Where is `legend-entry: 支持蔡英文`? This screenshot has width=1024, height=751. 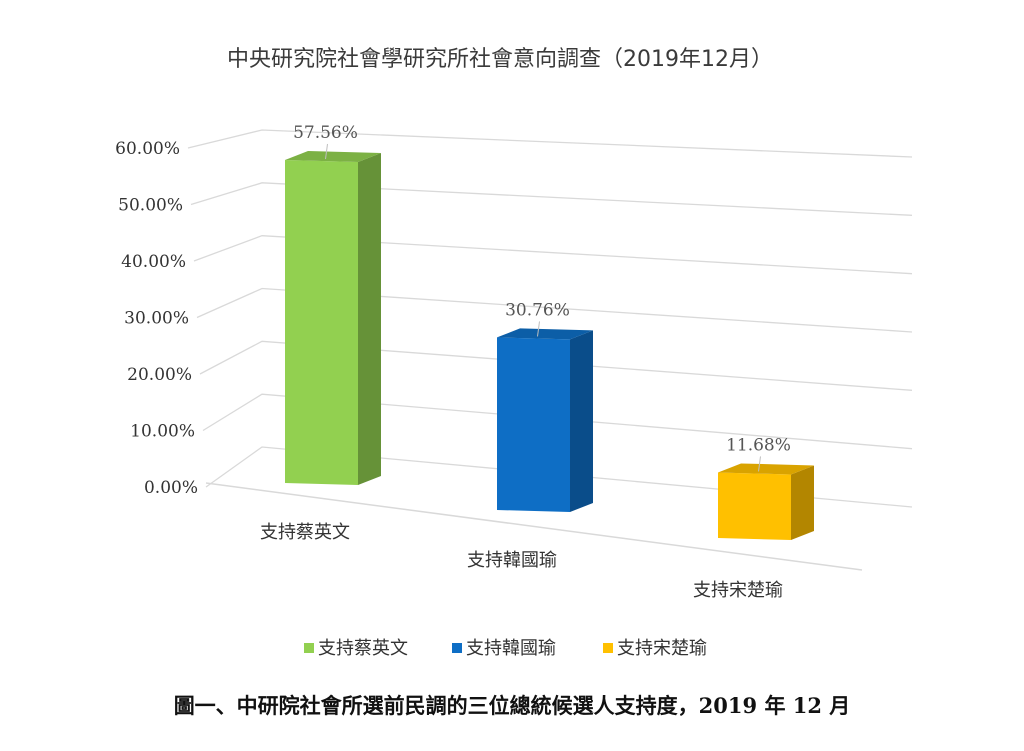 legend-entry: 支持蔡英文 is located at coordinates (363, 648).